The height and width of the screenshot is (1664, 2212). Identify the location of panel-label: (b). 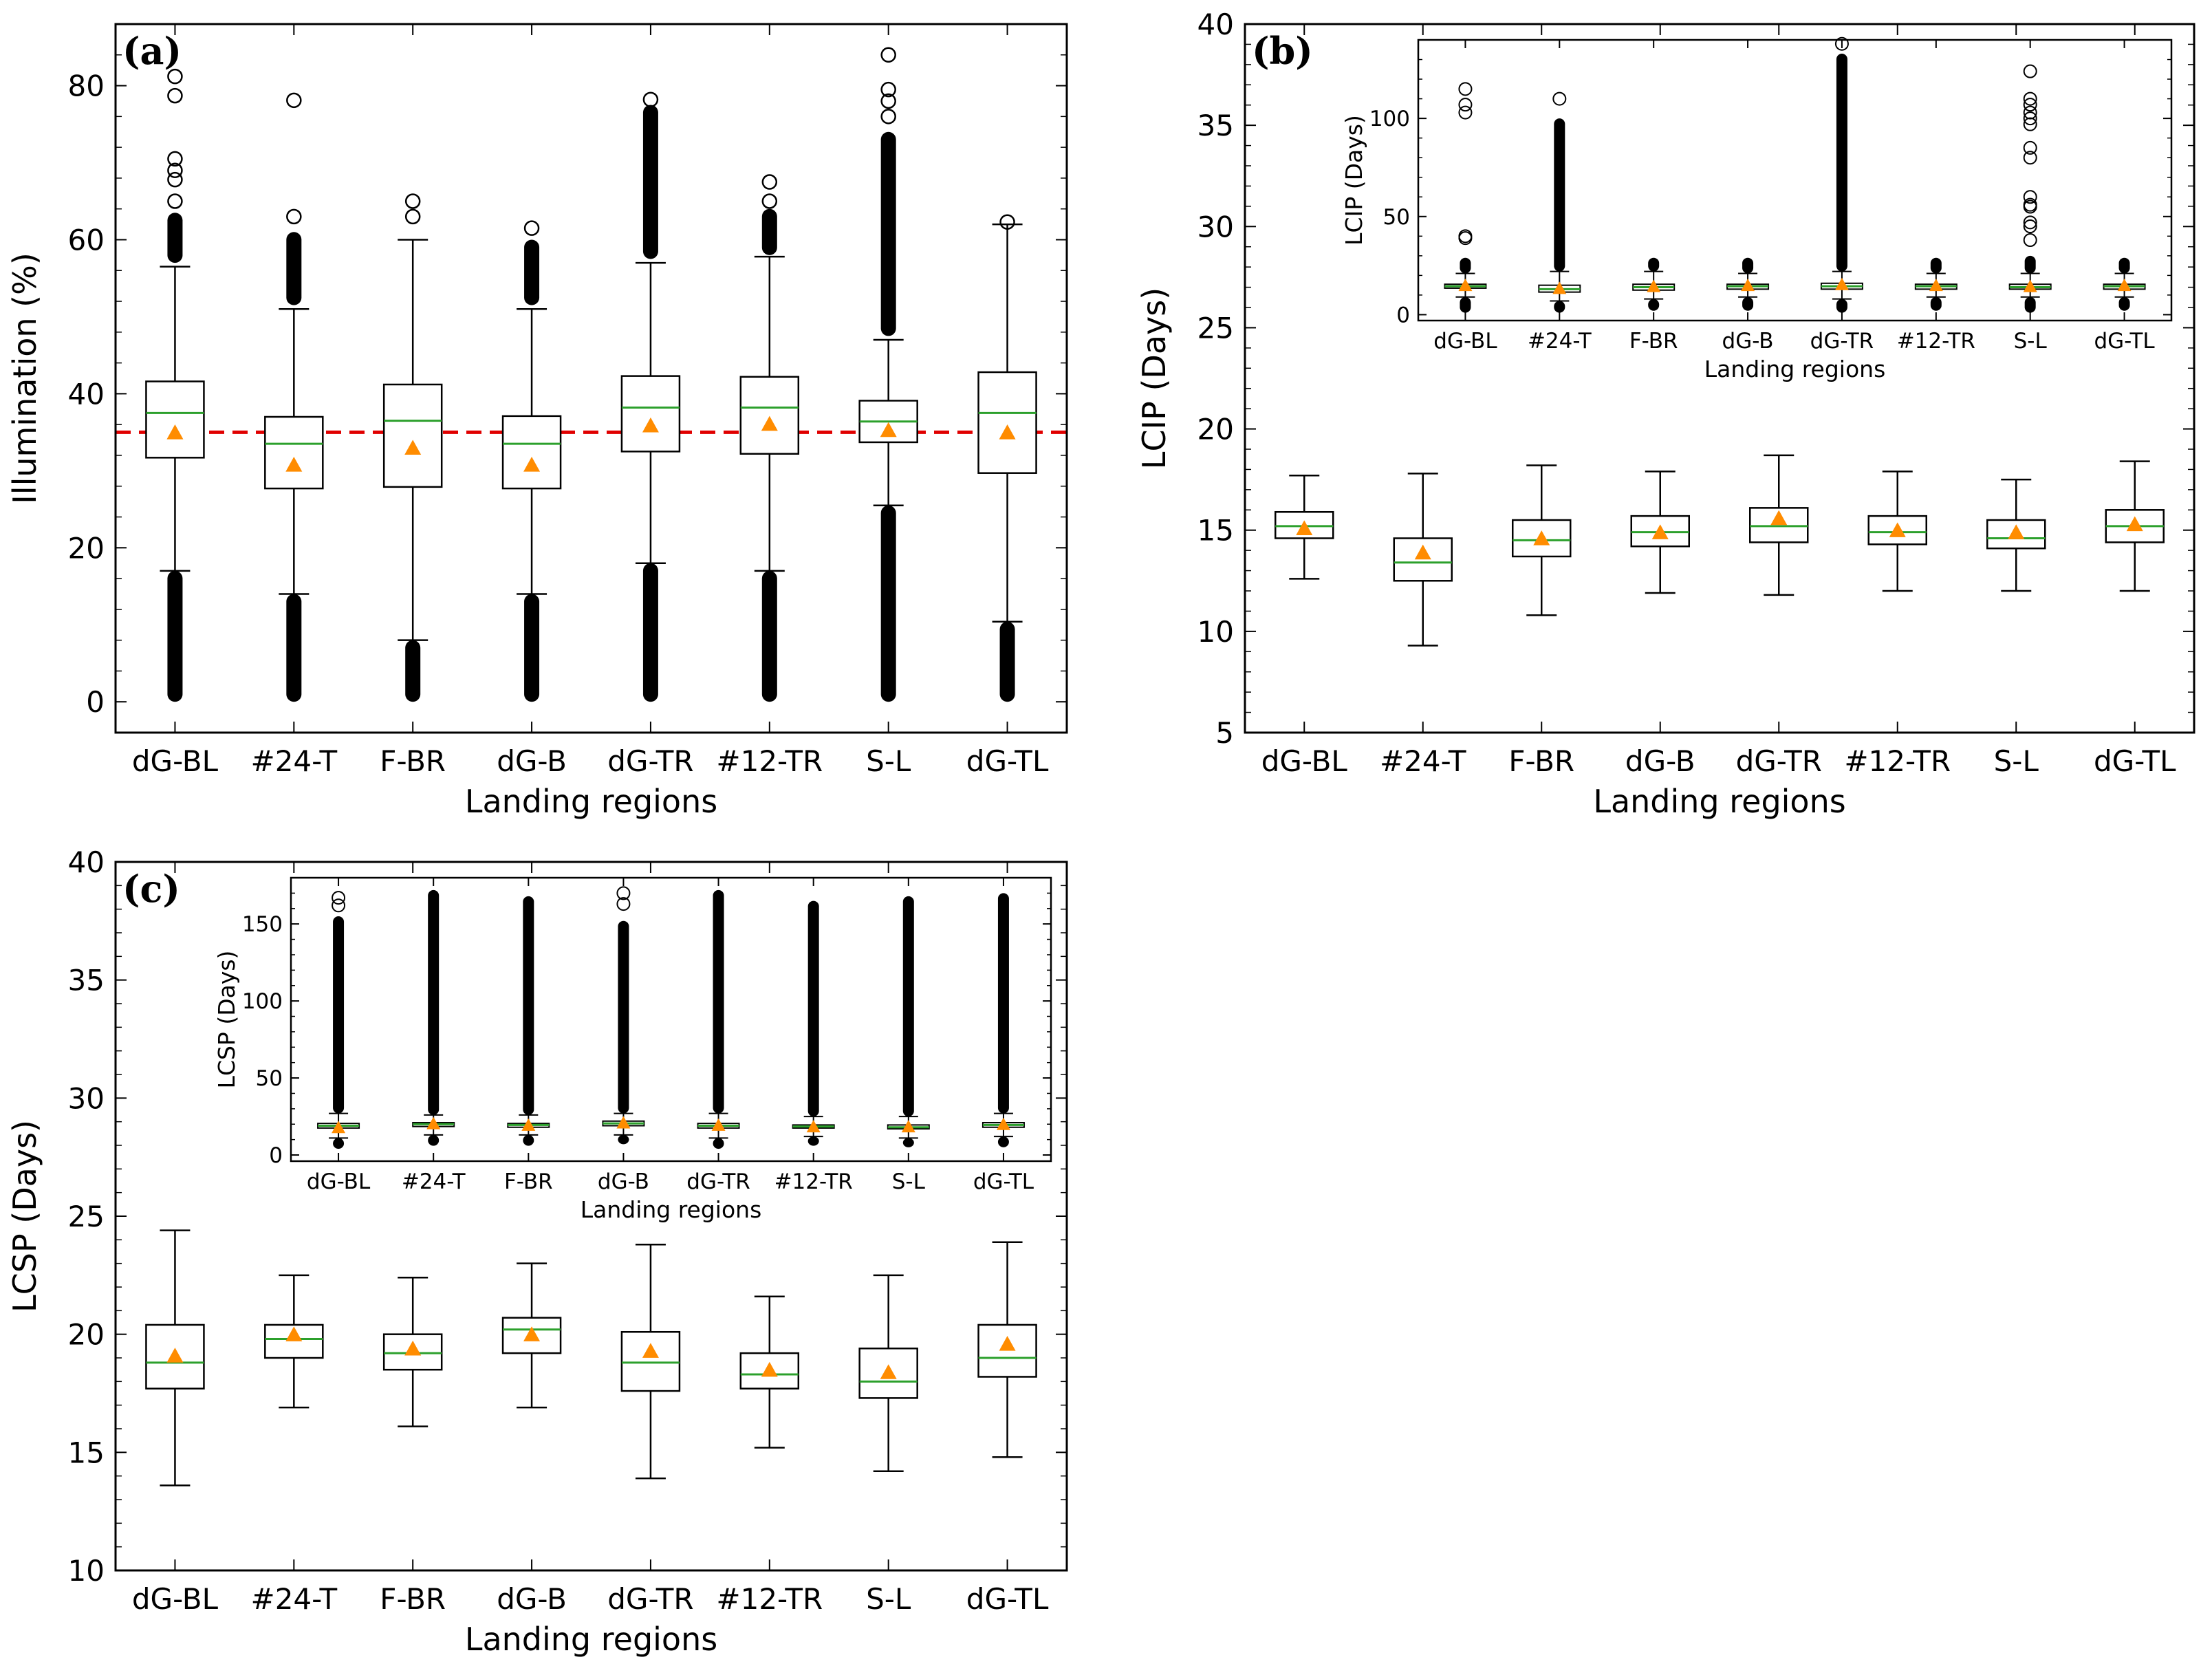
(1282, 51).